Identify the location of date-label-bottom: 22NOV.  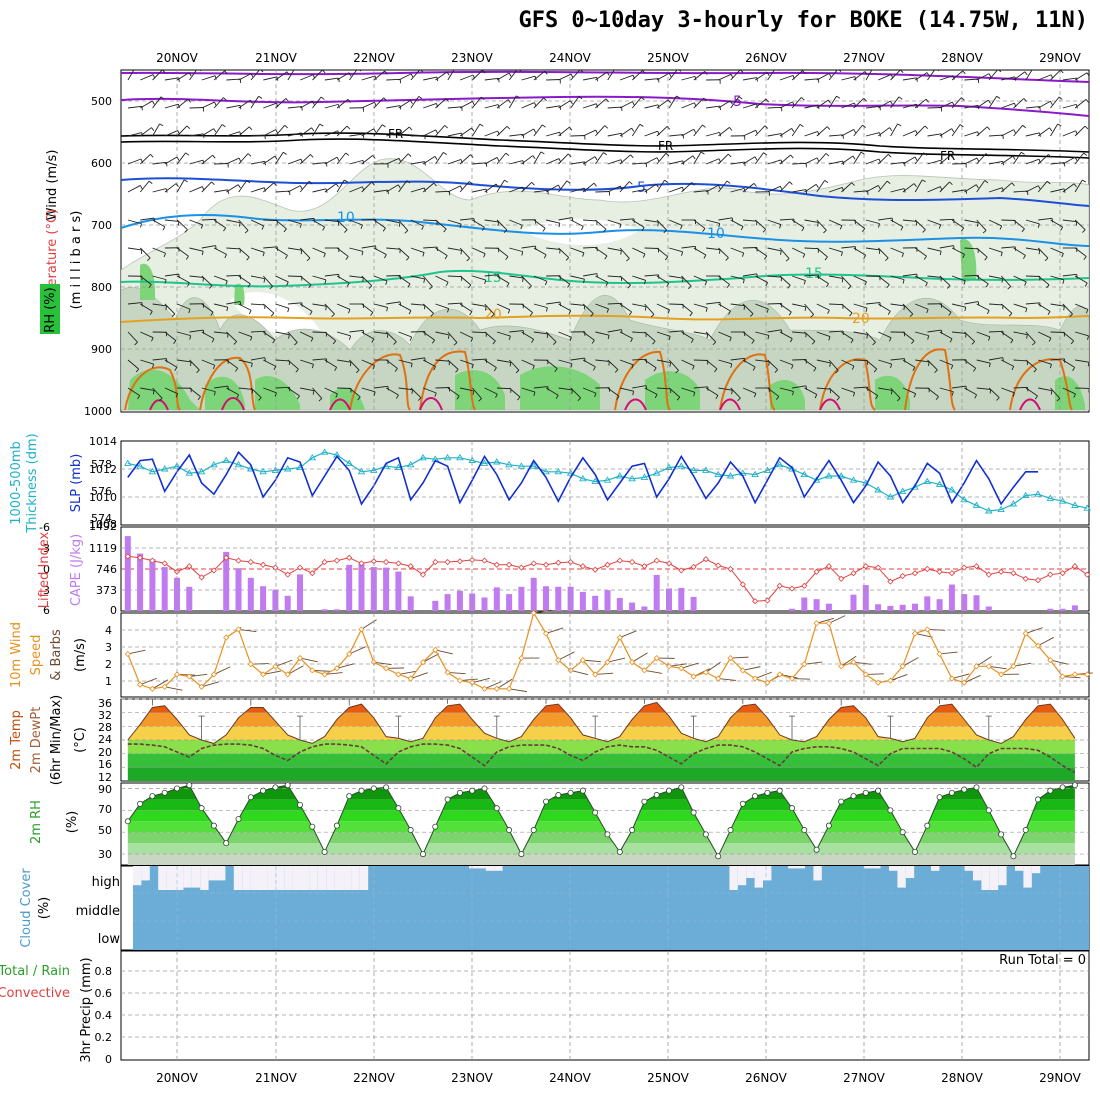
(374, 1078).